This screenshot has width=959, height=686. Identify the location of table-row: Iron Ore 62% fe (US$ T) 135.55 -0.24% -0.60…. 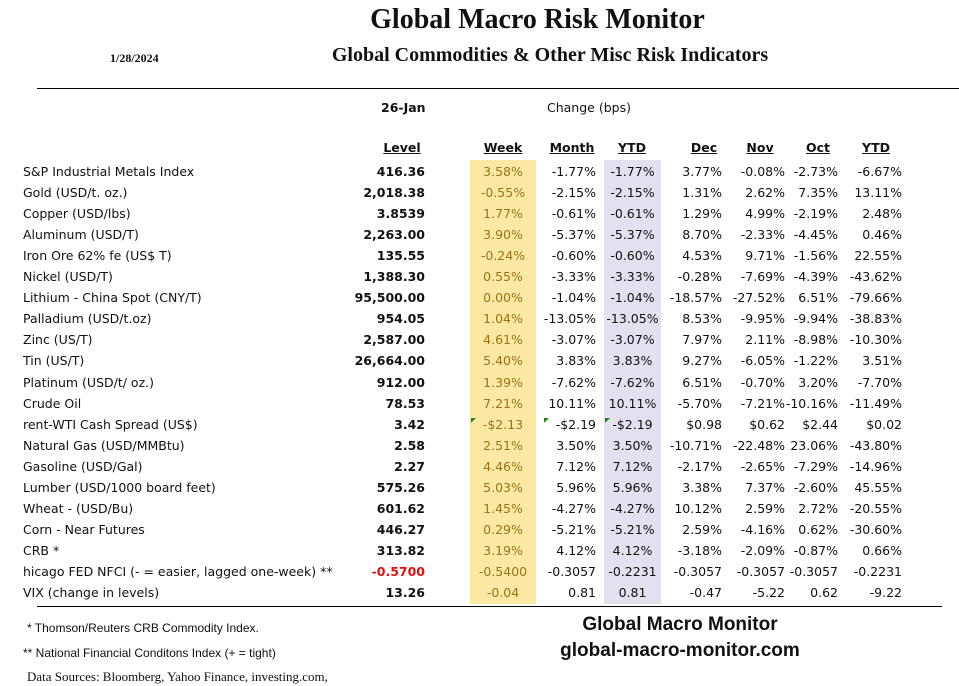
(479, 258).